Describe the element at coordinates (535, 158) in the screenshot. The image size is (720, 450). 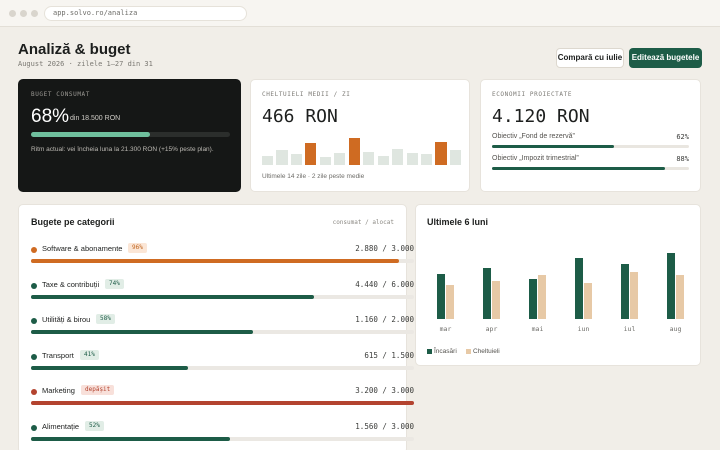
I see `goal-label: Obiectiv „Impozit trimestrial”` at that location.